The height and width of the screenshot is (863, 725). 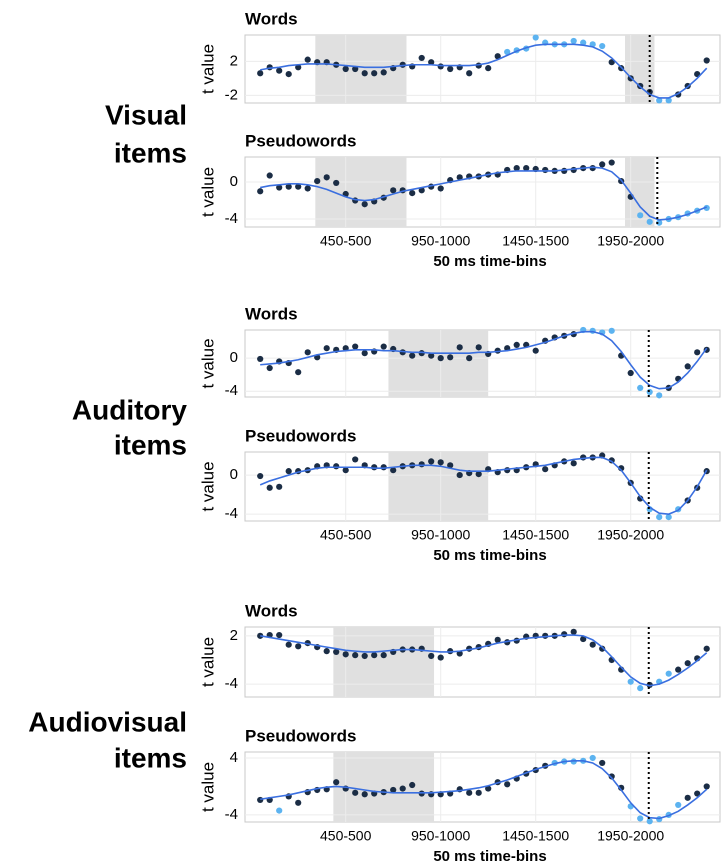 What do you see at coordinates (234, 357) in the screenshot?
I see `y-tick-label: 0` at bounding box center [234, 357].